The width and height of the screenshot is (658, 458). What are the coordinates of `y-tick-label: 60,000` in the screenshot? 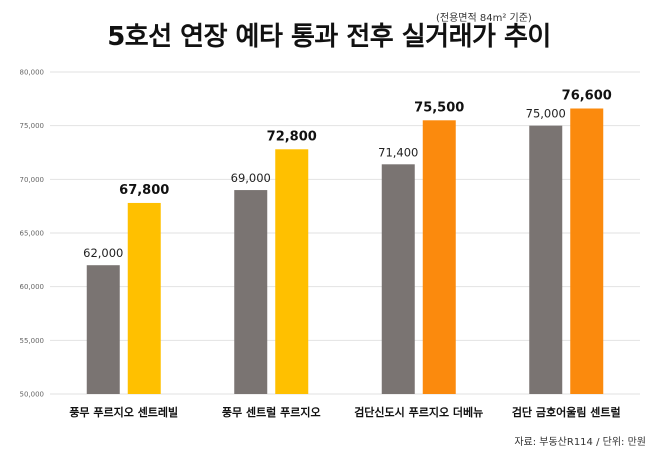 It's located at (32, 287).